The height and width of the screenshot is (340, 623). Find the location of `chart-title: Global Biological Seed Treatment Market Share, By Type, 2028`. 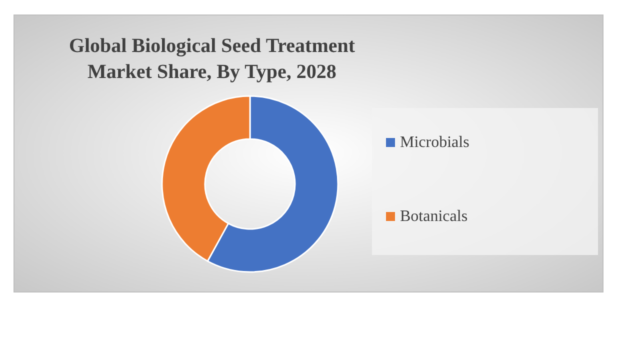

chart-title: Global Biological Seed Treatment Market Share, By Type, 2028 is located at coordinates (212, 59).